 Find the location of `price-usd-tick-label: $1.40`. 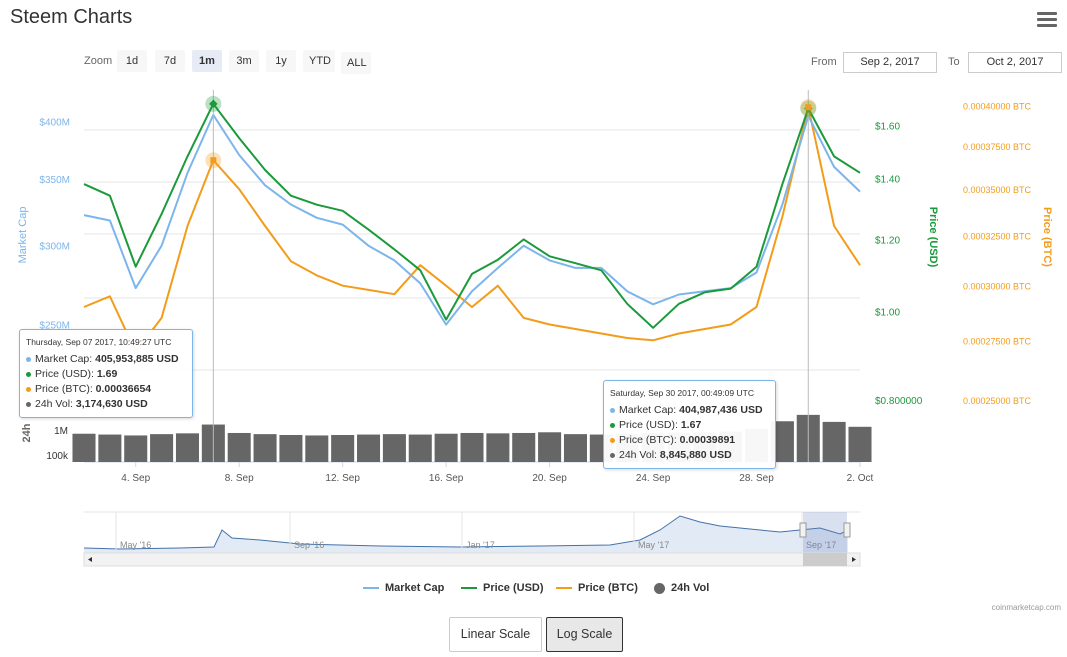

price-usd-tick-label: $1.40 is located at coordinates (887, 179).